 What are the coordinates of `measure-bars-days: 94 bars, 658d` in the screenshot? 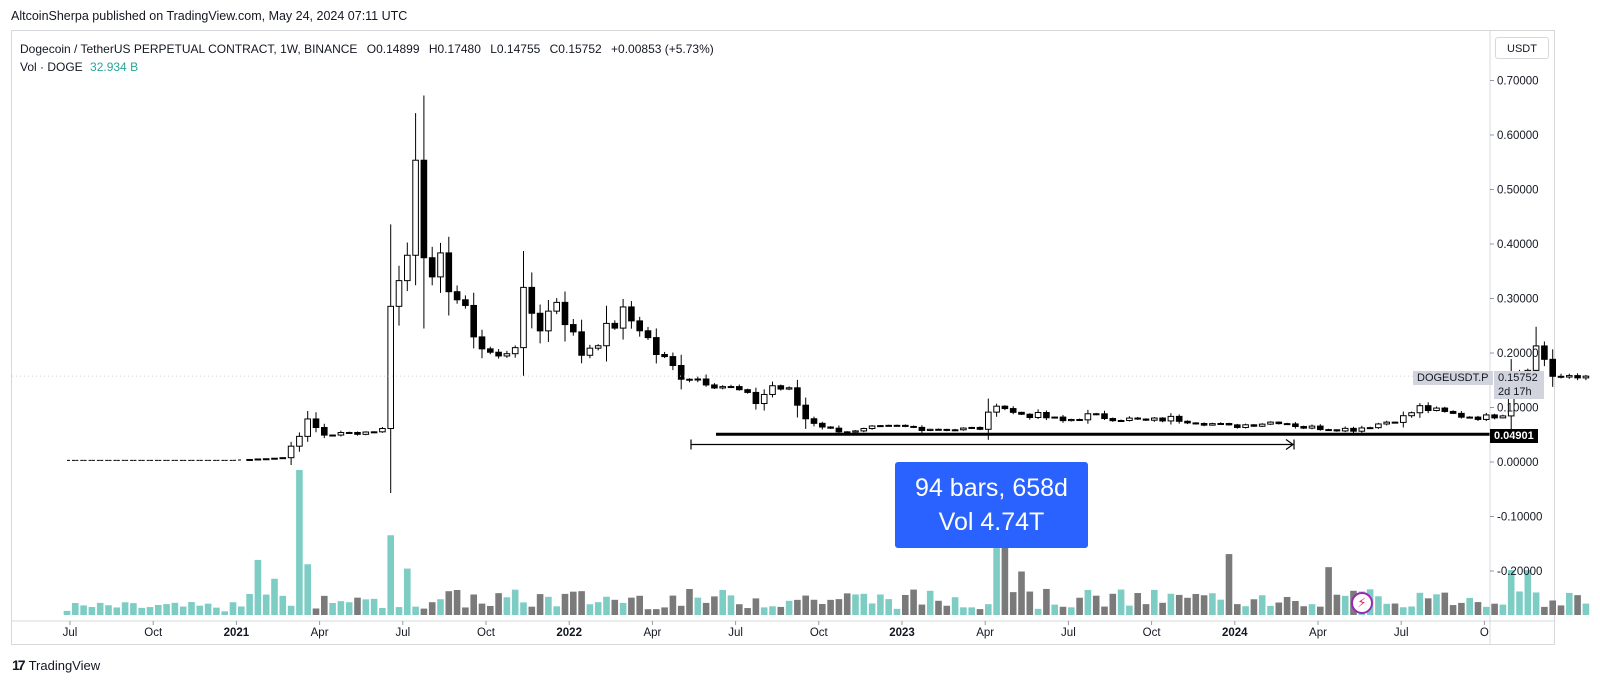 It's located at (991, 488).